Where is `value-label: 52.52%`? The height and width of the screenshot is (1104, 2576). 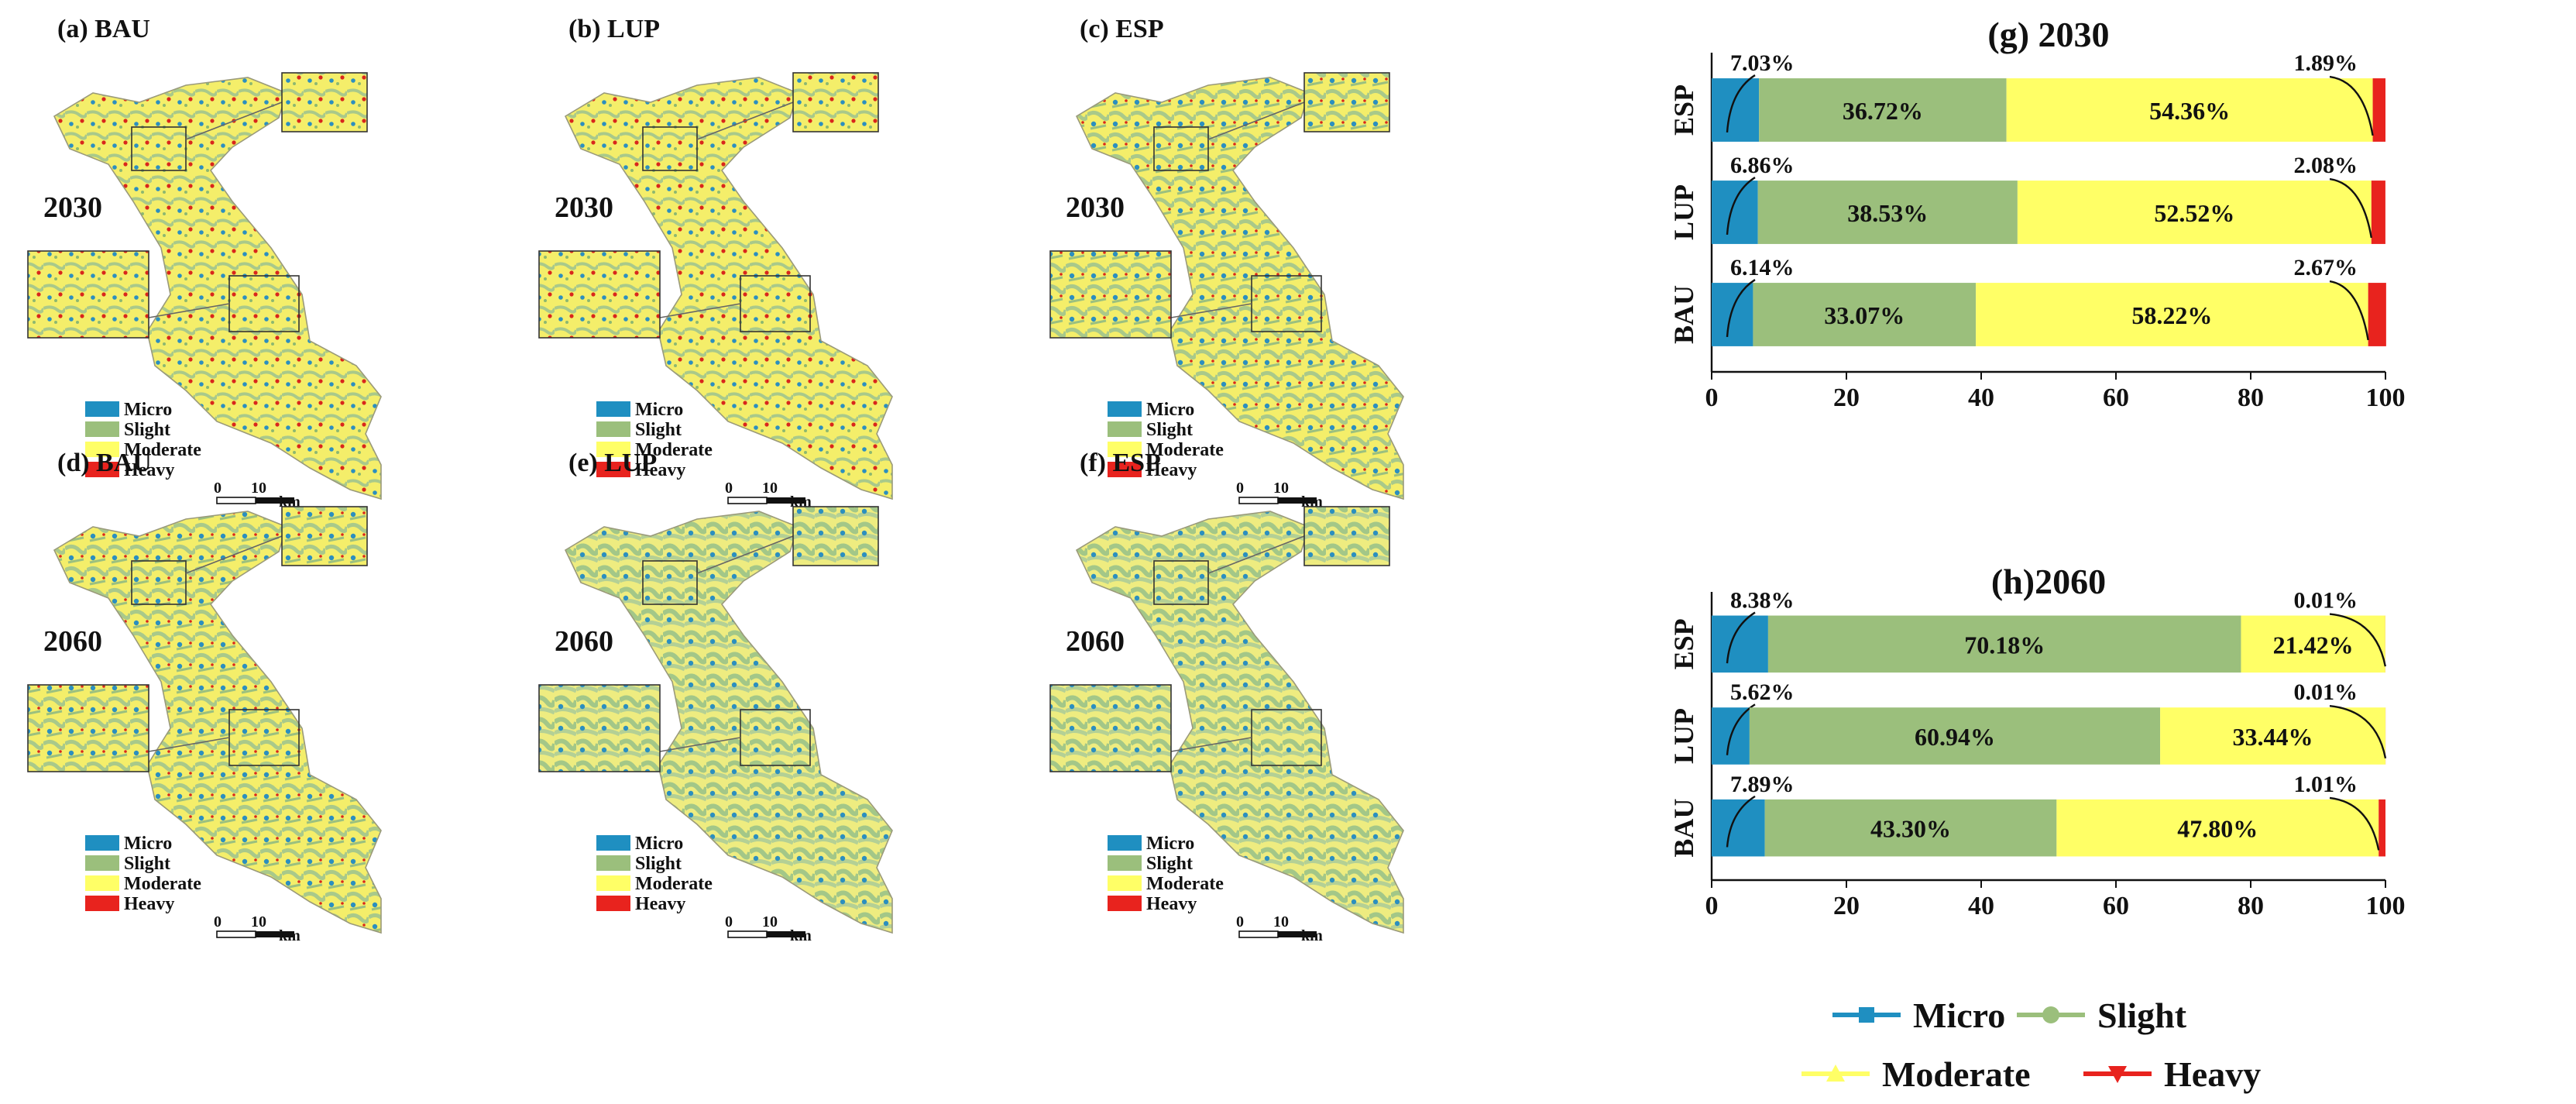
value-label: 52.52% is located at coordinates (2194, 213).